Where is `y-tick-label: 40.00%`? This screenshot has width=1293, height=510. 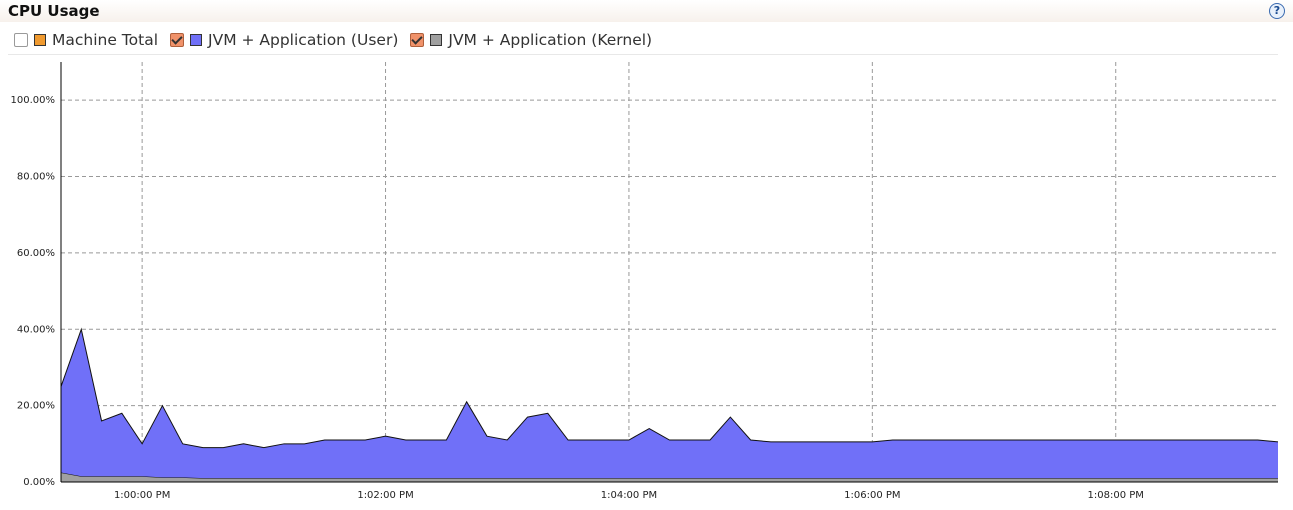
y-tick-label: 40.00% is located at coordinates (36, 329).